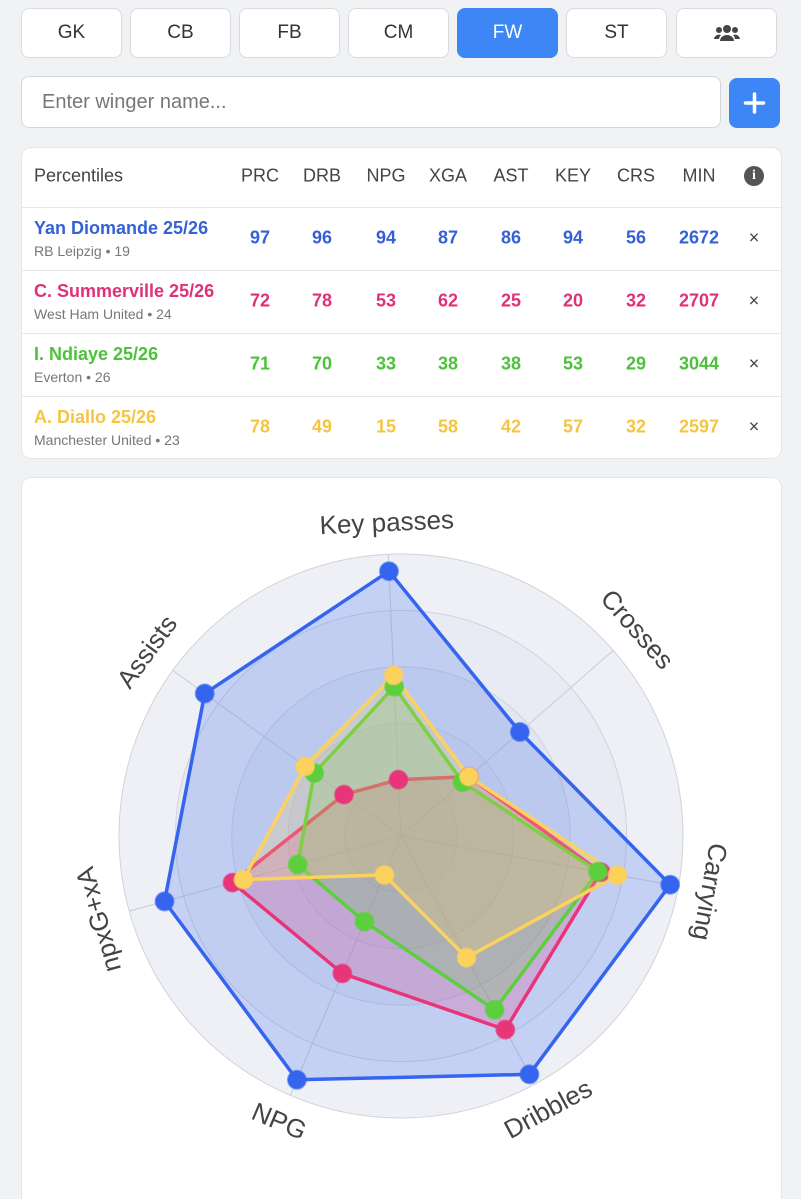 The height and width of the screenshot is (1199, 801). What do you see at coordinates (636, 363) in the screenshot?
I see `stat-value: 29` at bounding box center [636, 363].